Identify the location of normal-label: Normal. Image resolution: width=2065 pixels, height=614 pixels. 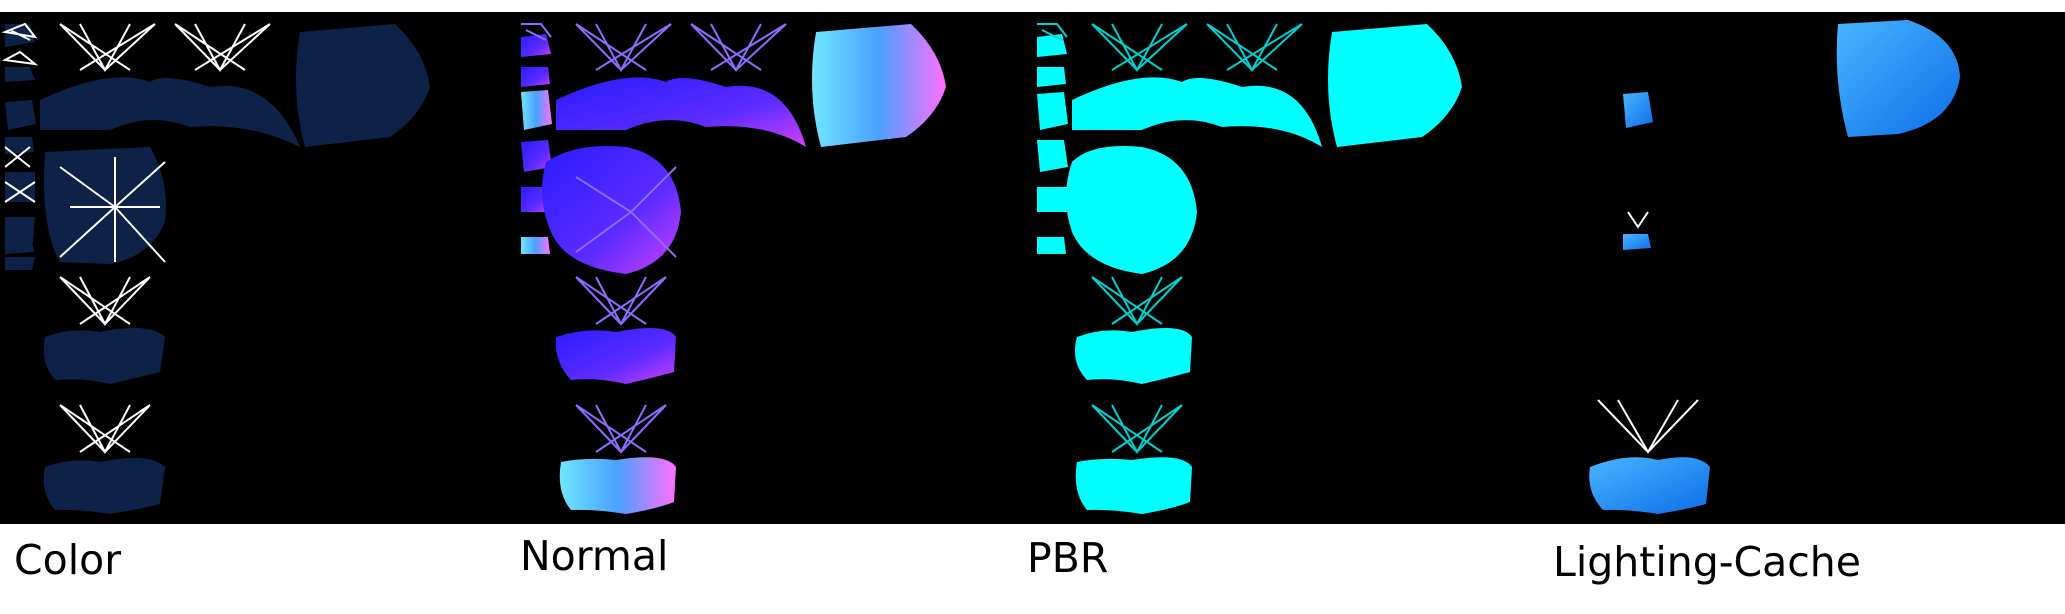
(594, 556).